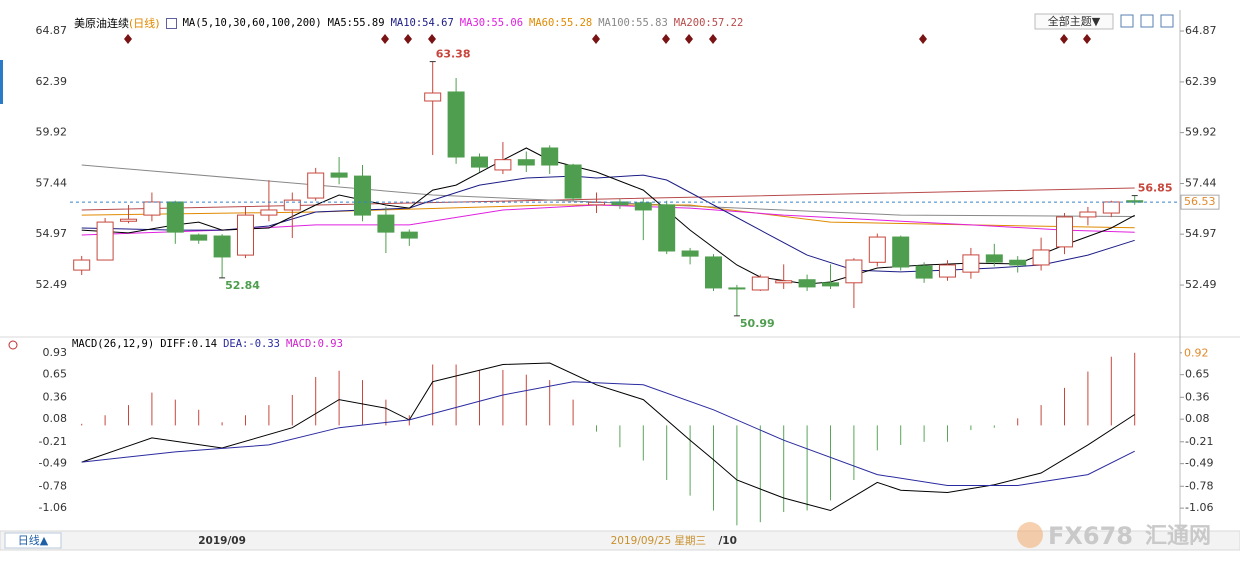 This screenshot has width=1240, height=571. I want to click on y-tick-label-right: 64.87, so click(1201, 30).